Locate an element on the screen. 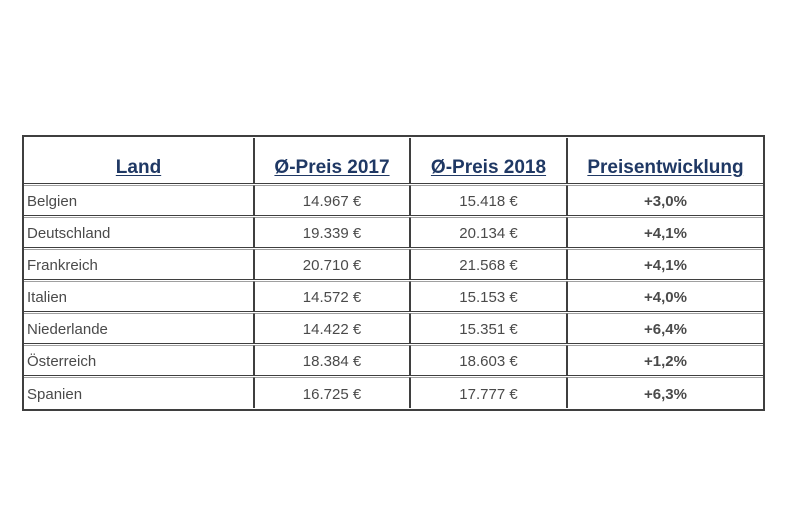 This screenshot has height=532, width=800. cell-p2018: 17.777 € is located at coordinates (488, 392).